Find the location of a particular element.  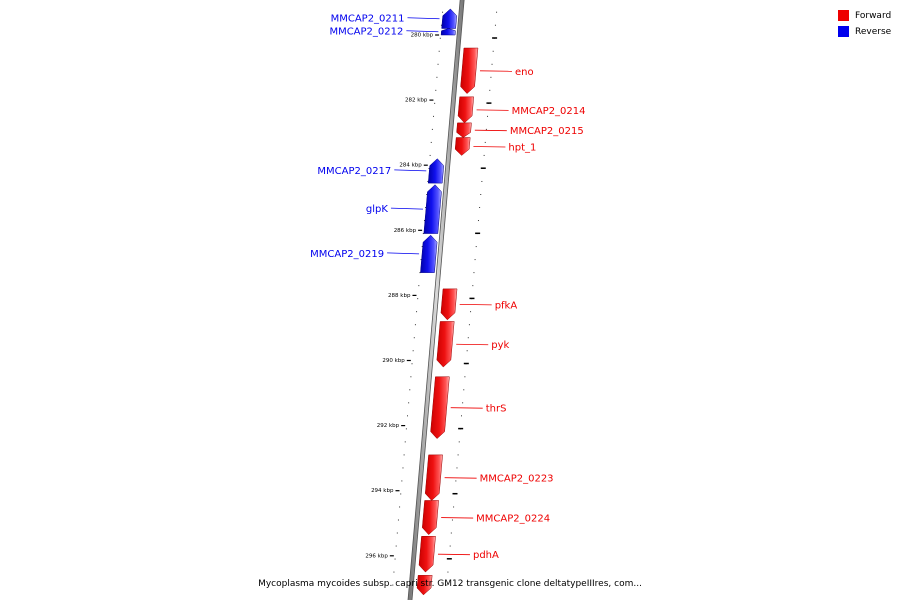

gene-feature: MMCAP2_0224 is located at coordinates (486, 517).